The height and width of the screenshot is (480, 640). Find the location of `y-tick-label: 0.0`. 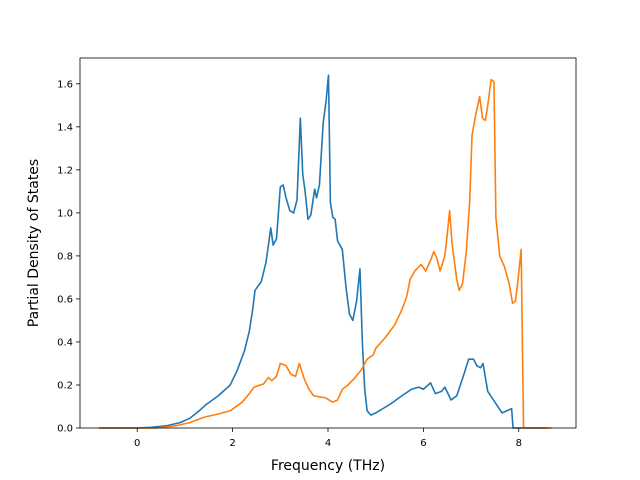

y-tick-label: 0.0 is located at coordinates (65, 429).